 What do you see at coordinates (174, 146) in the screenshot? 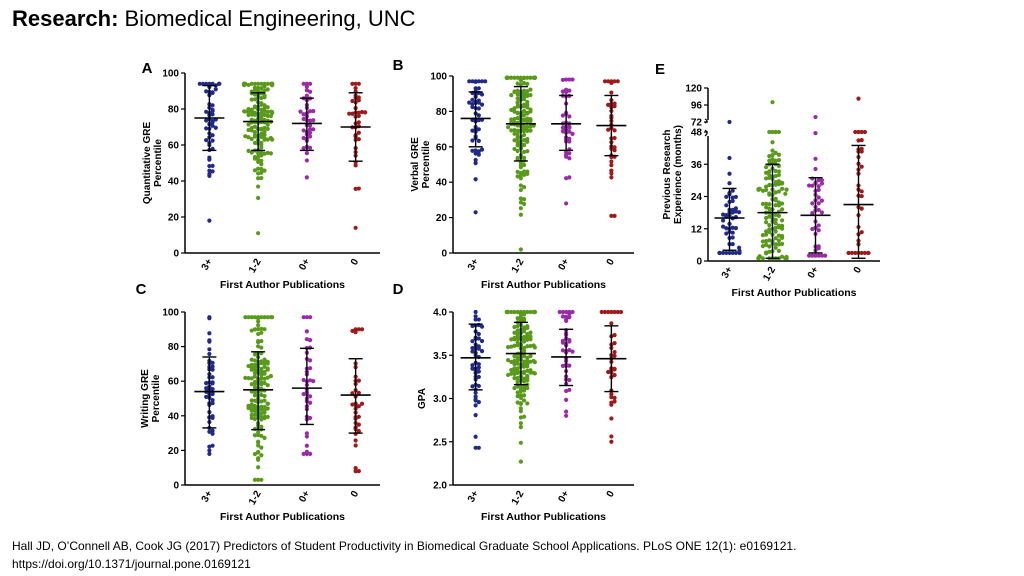
I see `y-tick-label: 60` at bounding box center [174, 146].